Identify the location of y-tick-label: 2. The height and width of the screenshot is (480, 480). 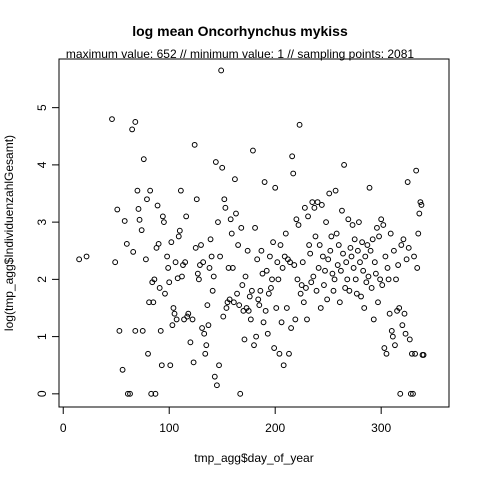
(42, 279).